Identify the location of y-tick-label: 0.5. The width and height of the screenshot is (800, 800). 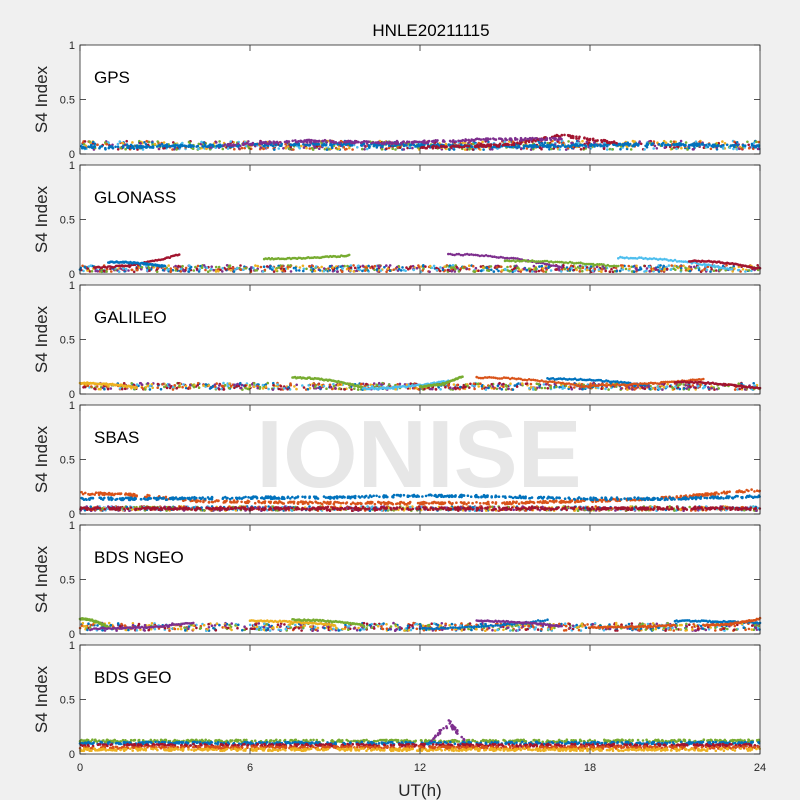
(67, 101).